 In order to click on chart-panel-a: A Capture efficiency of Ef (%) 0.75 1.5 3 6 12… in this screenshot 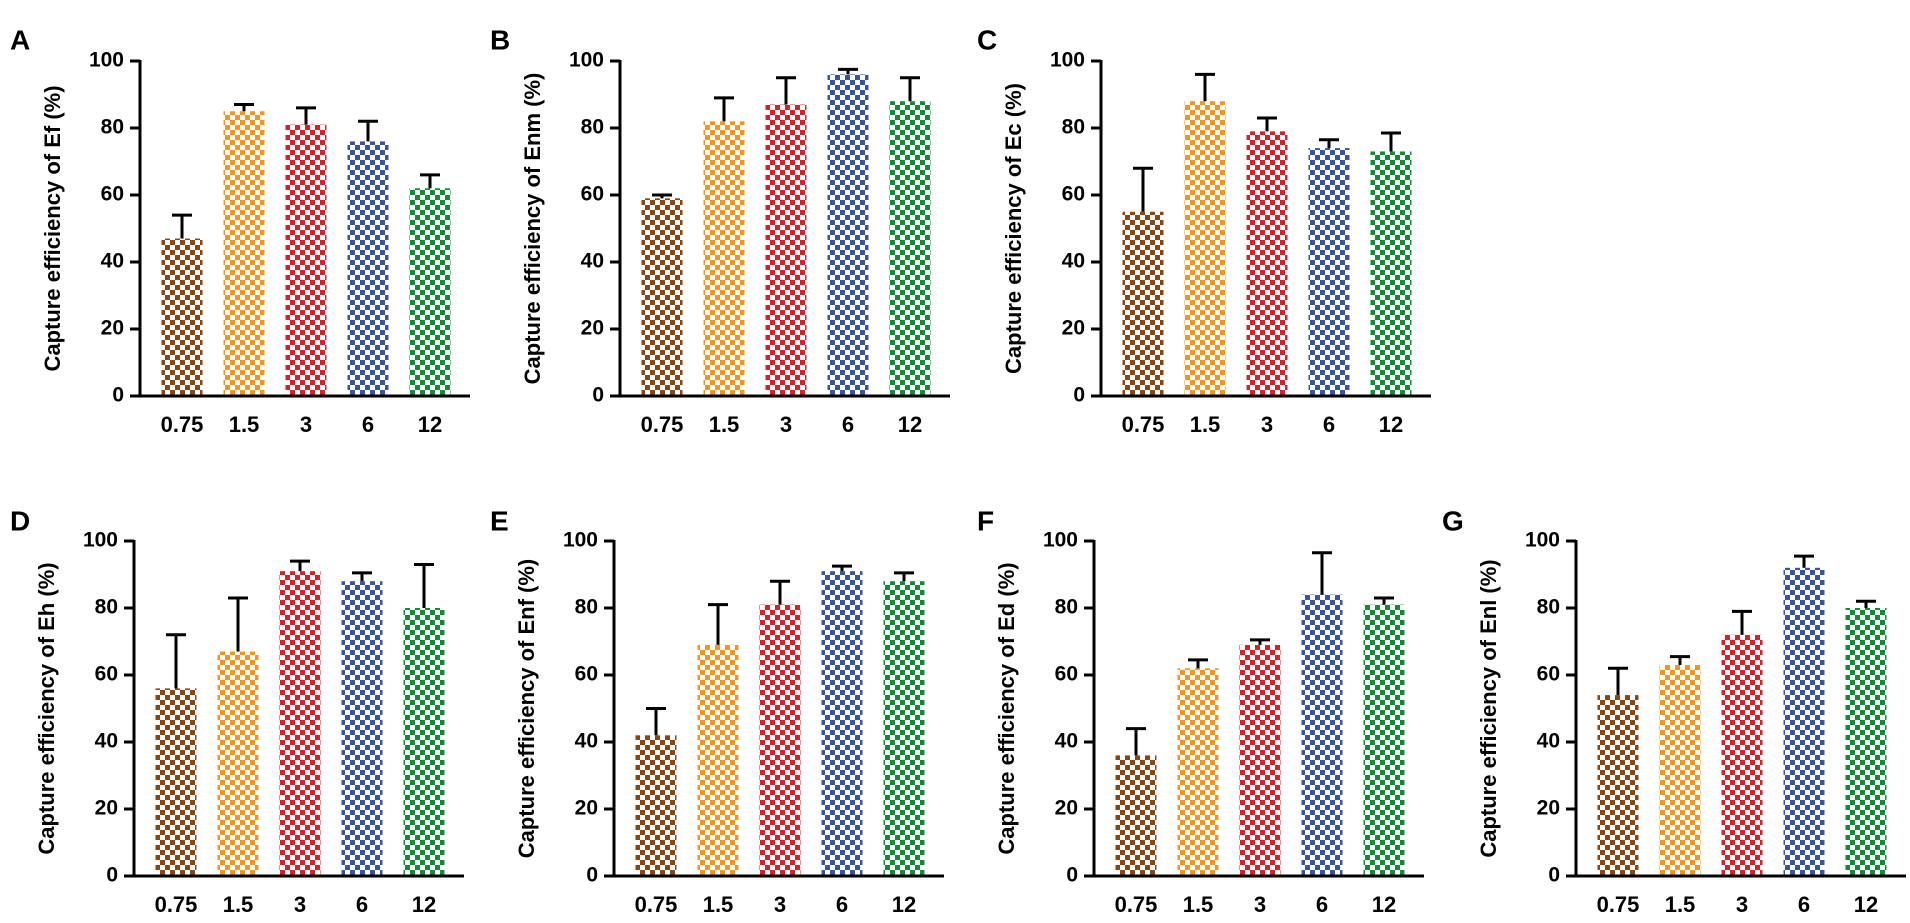, I will do `click(240, 230)`.